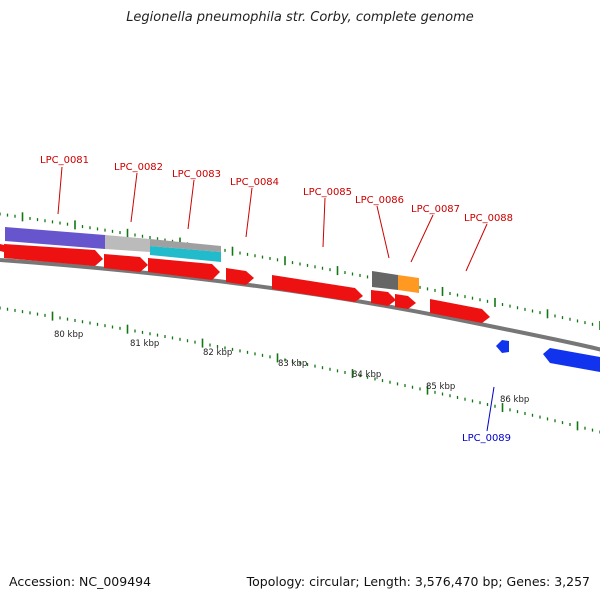 The height and width of the screenshot is (600, 600). I want to click on scale-label-85kbp: 85 kbp, so click(440, 387).